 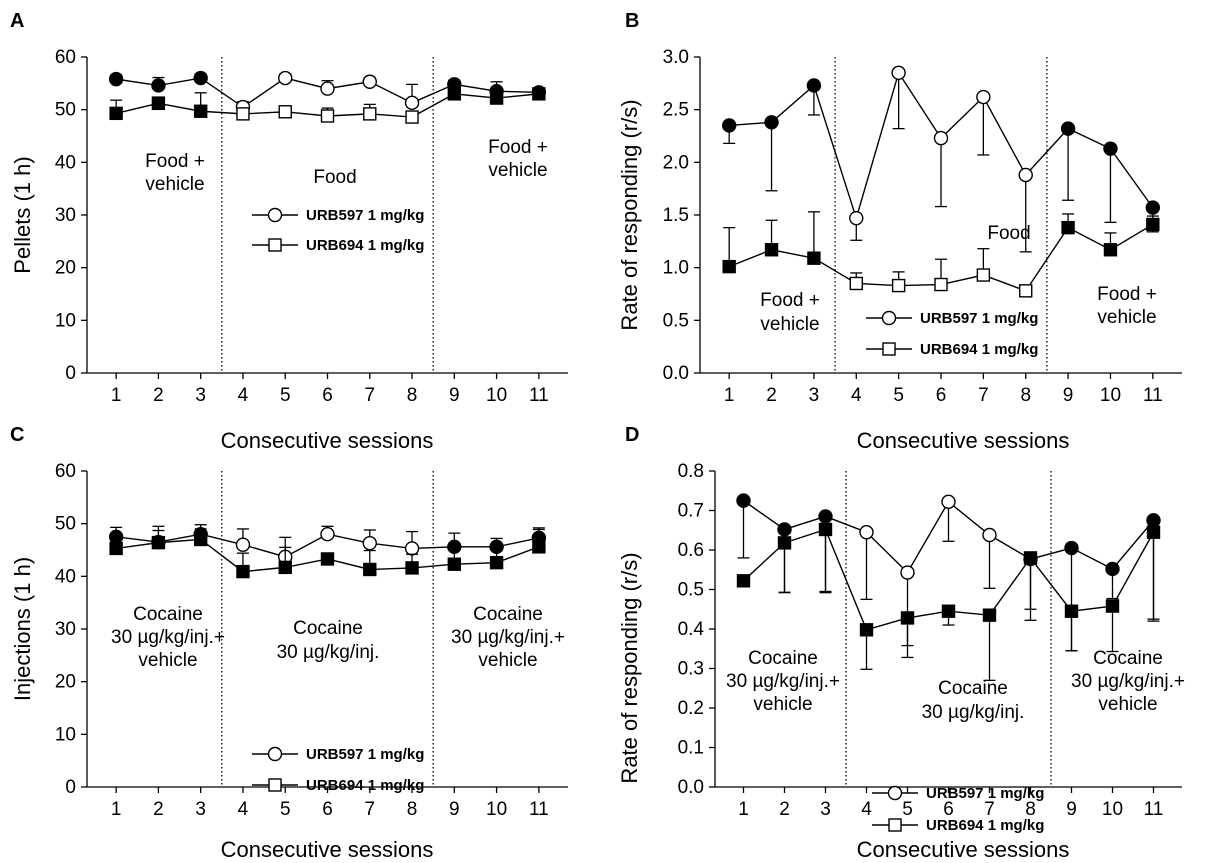 I want to click on y-tick-label: 10, so click(x=65, y=320).